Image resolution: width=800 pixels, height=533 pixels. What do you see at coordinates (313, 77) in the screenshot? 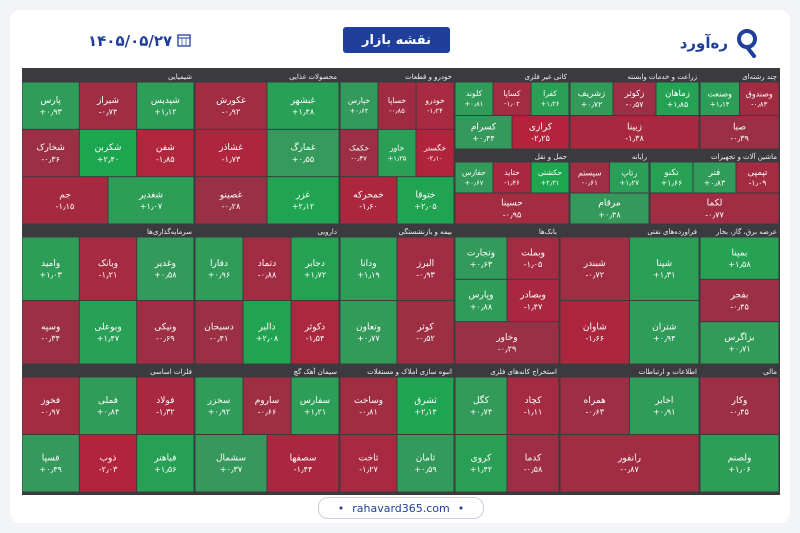
I see `sector-label: محصولات غذایی` at bounding box center [313, 77].